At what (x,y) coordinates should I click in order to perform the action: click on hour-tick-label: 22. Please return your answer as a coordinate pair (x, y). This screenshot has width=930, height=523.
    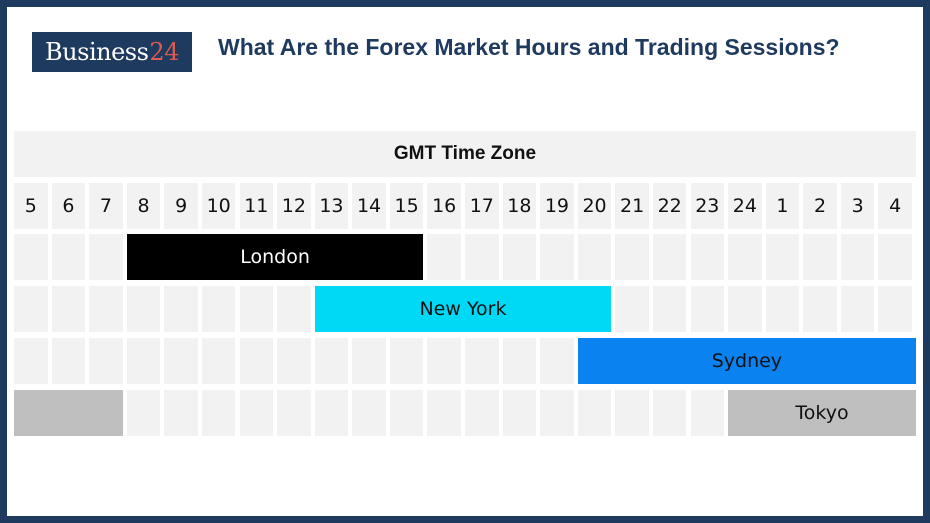
    Looking at the image, I should click on (669, 206).